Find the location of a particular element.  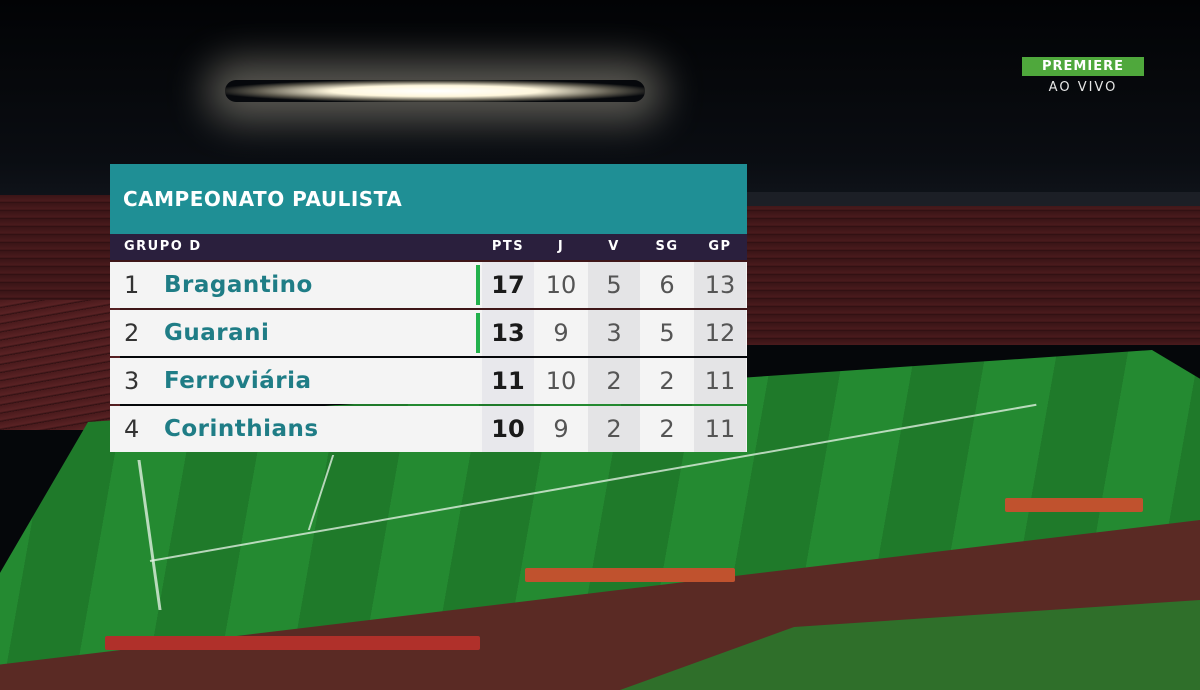

position: 1 is located at coordinates (132, 285).